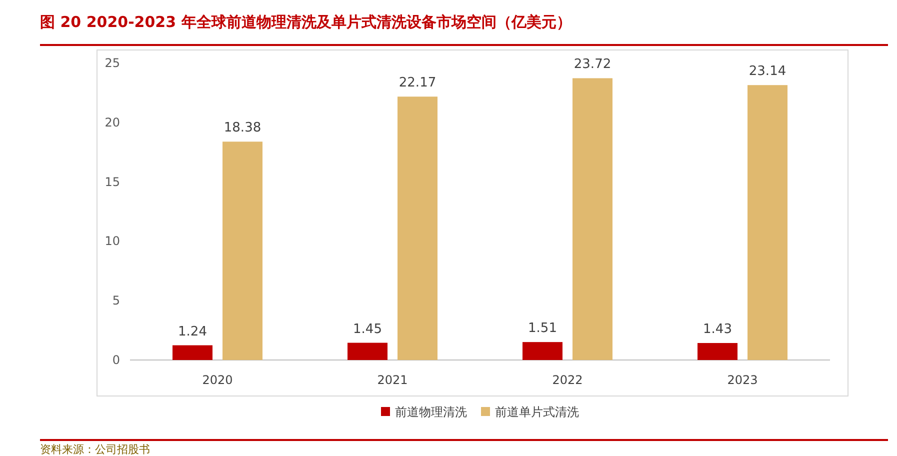  What do you see at coordinates (112, 181) in the screenshot?
I see `y-tick-label: 15` at bounding box center [112, 181].